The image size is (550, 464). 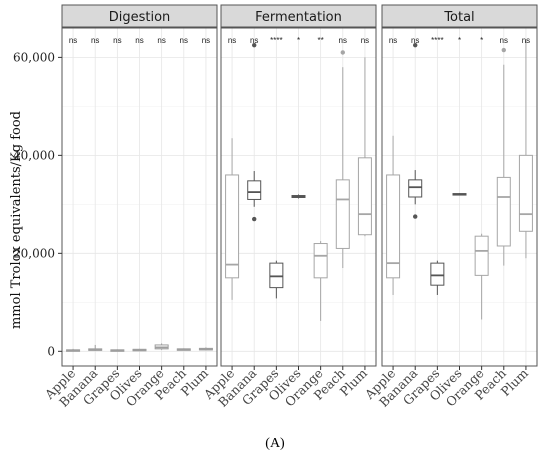 I want to click on panel-caption: (A), so click(x=275, y=443).